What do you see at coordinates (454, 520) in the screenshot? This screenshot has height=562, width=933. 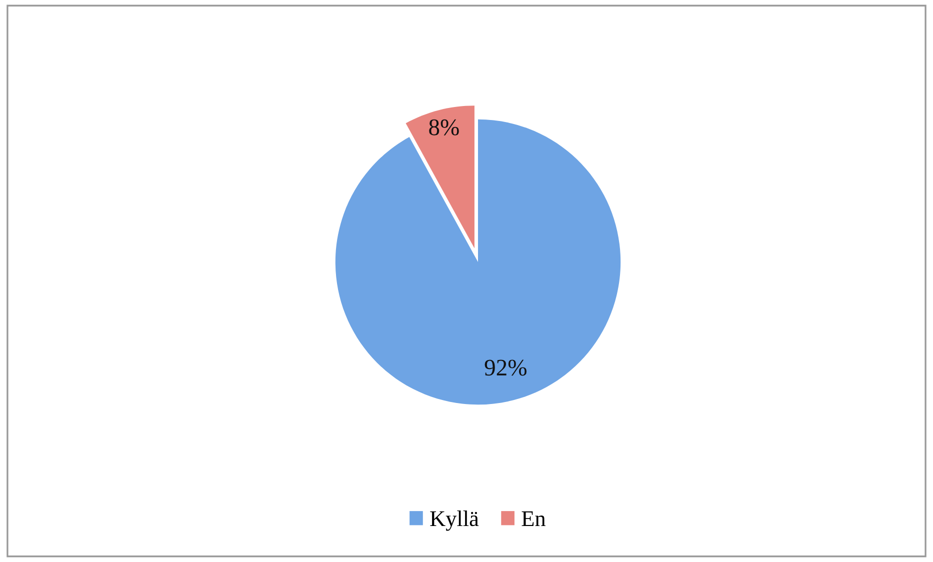 I see `legend-label: Kyllä` at bounding box center [454, 520].